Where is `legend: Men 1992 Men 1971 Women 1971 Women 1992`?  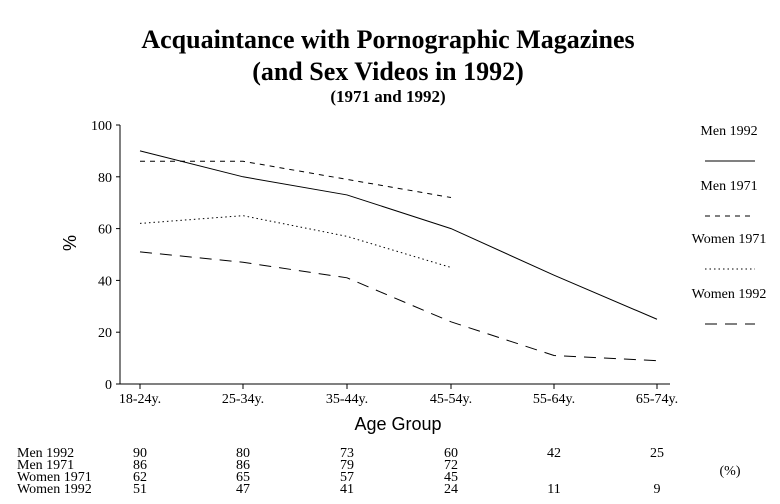
legend: Men 1992 Men 1971 Women 1971 Women 1992 is located at coordinates (729, 224).